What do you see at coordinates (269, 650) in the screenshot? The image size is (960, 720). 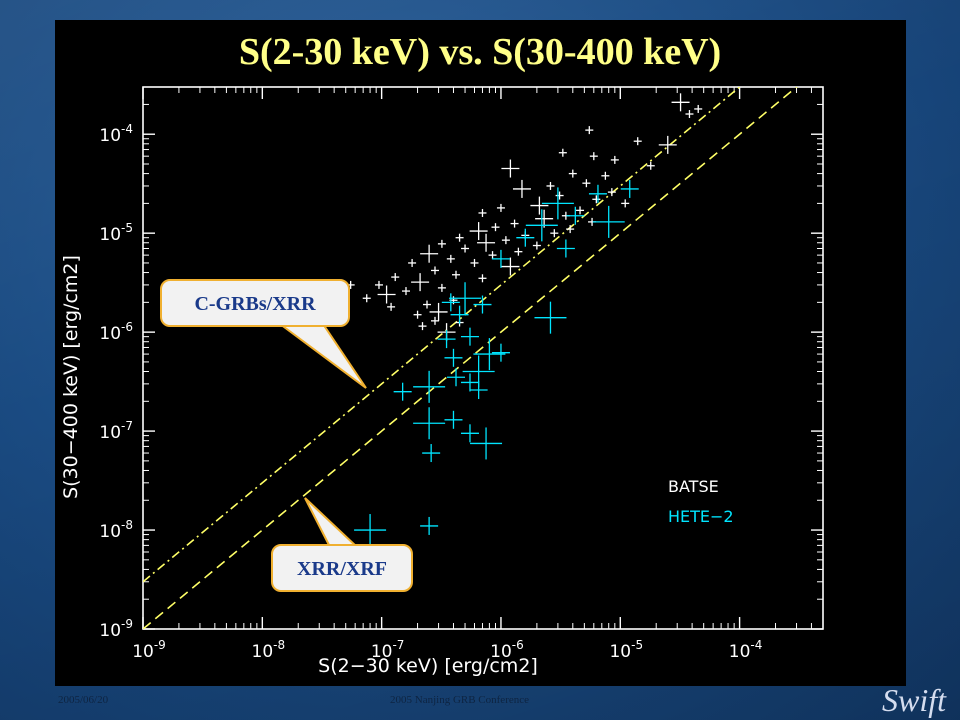 I see `x-tick-label-1: 10⁻⁸` at bounding box center [269, 650].